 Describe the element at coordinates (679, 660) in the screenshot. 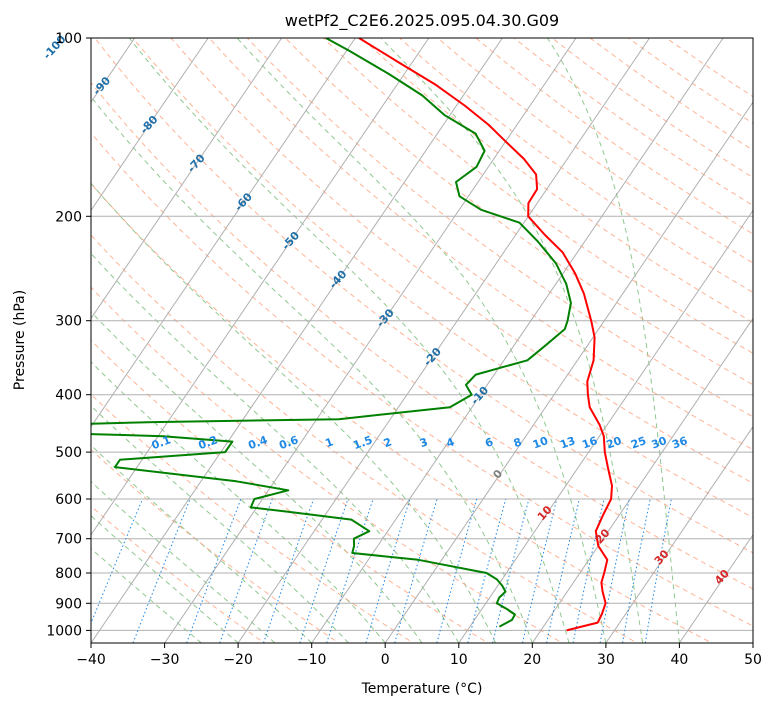

I see `x-tick-label: 40` at that location.